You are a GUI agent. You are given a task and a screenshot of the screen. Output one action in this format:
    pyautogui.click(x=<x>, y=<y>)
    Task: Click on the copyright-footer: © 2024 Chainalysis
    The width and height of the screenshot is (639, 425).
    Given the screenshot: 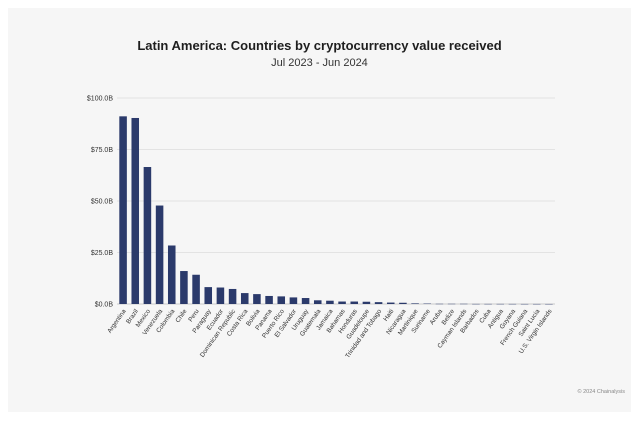 What is the action you would take?
    pyautogui.click(x=601, y=392)
    